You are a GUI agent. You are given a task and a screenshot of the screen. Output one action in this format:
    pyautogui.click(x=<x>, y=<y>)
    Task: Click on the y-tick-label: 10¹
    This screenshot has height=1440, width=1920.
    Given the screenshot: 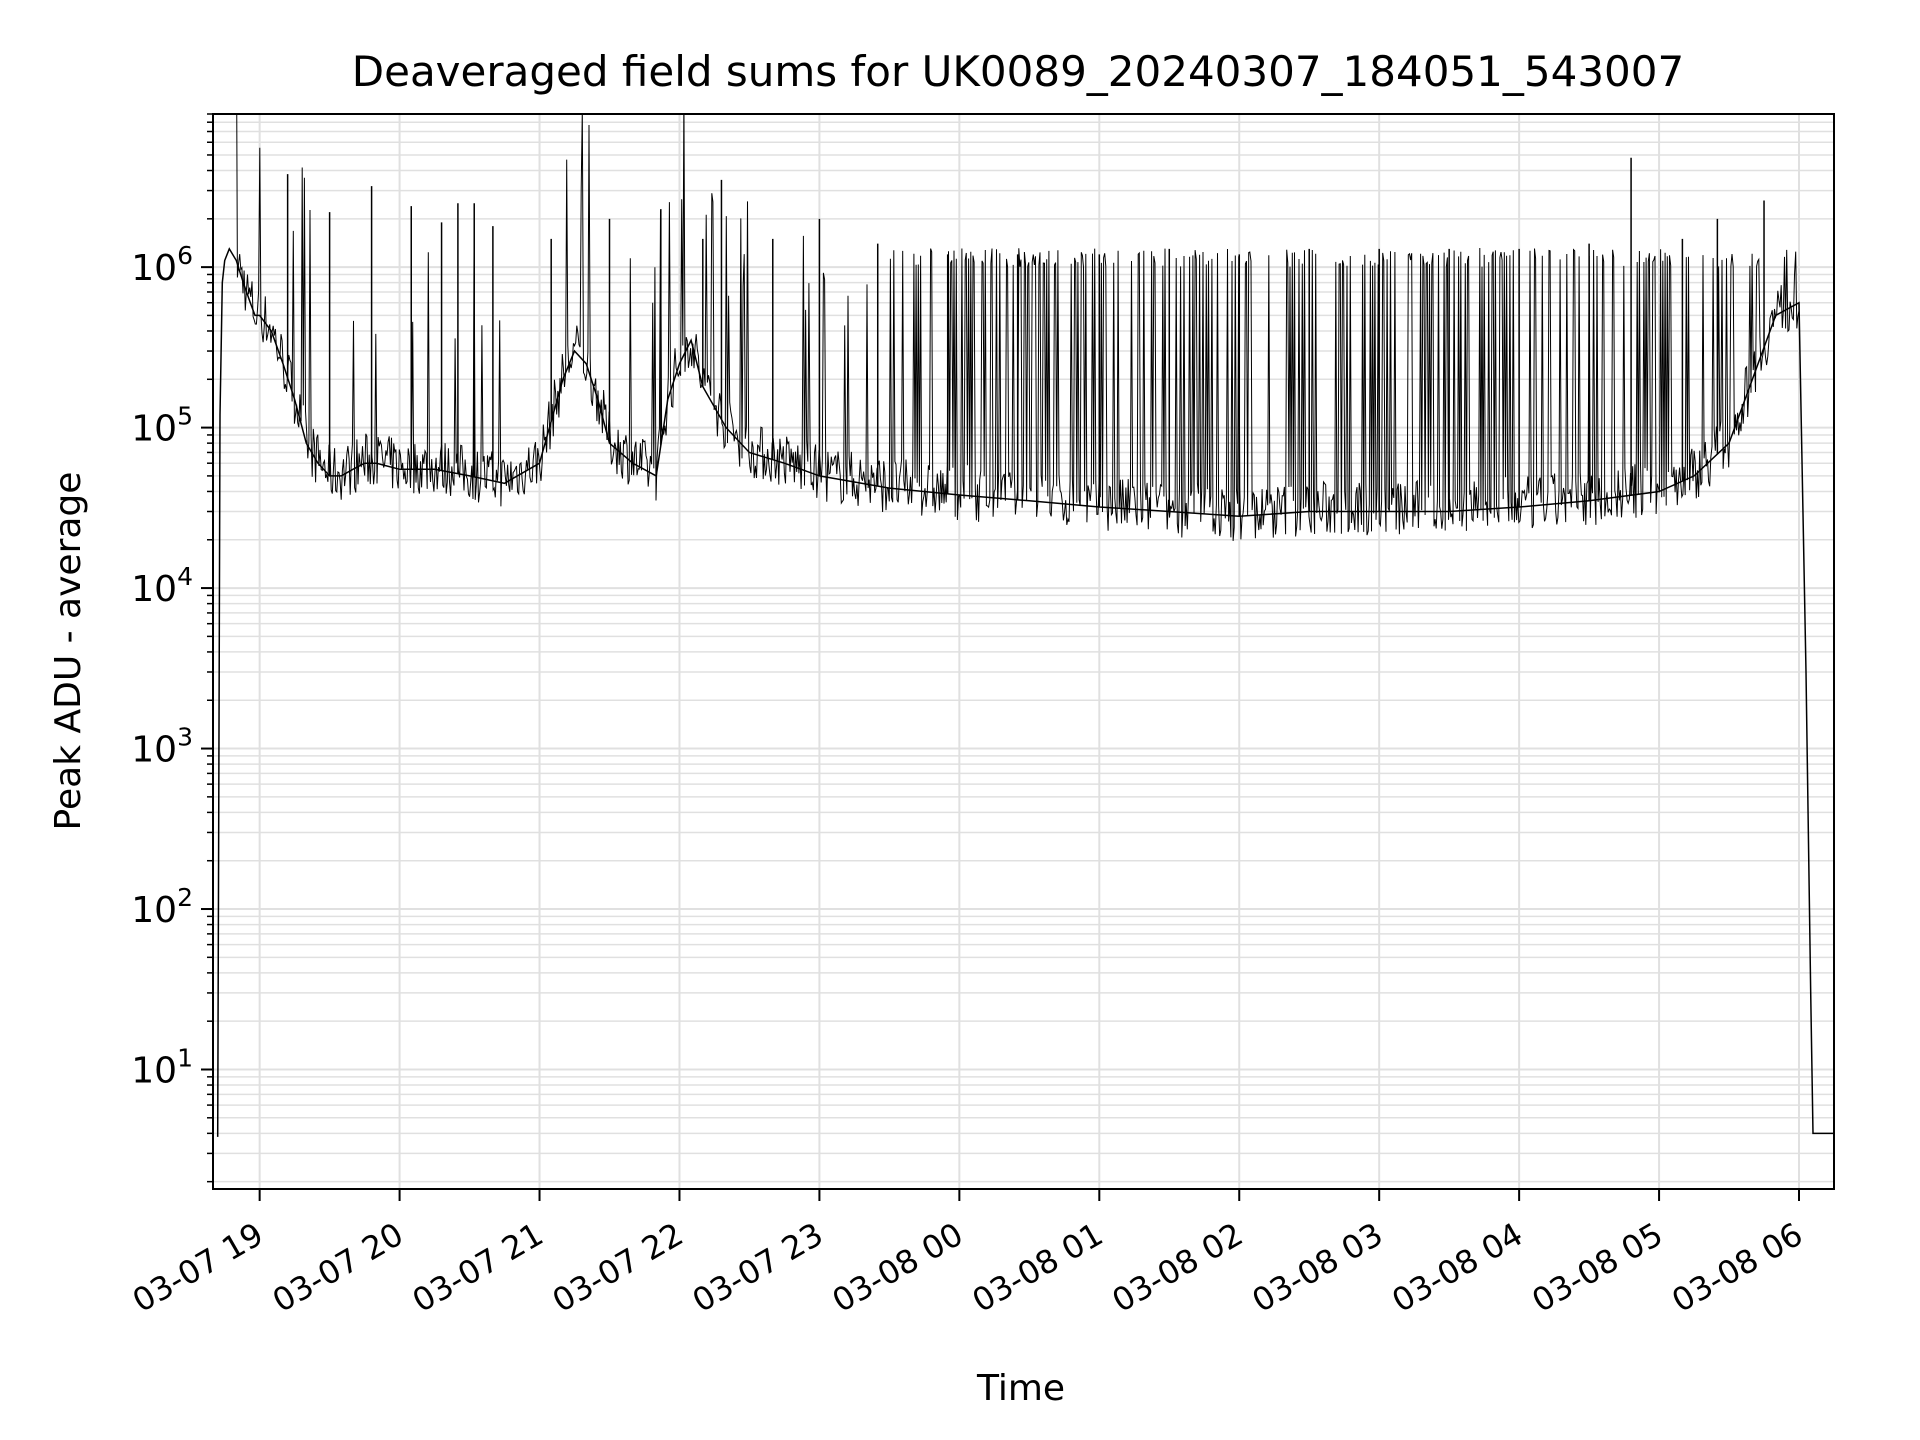 What is the action you would take?
    pyautogui.click(x=162, y=1067)
    